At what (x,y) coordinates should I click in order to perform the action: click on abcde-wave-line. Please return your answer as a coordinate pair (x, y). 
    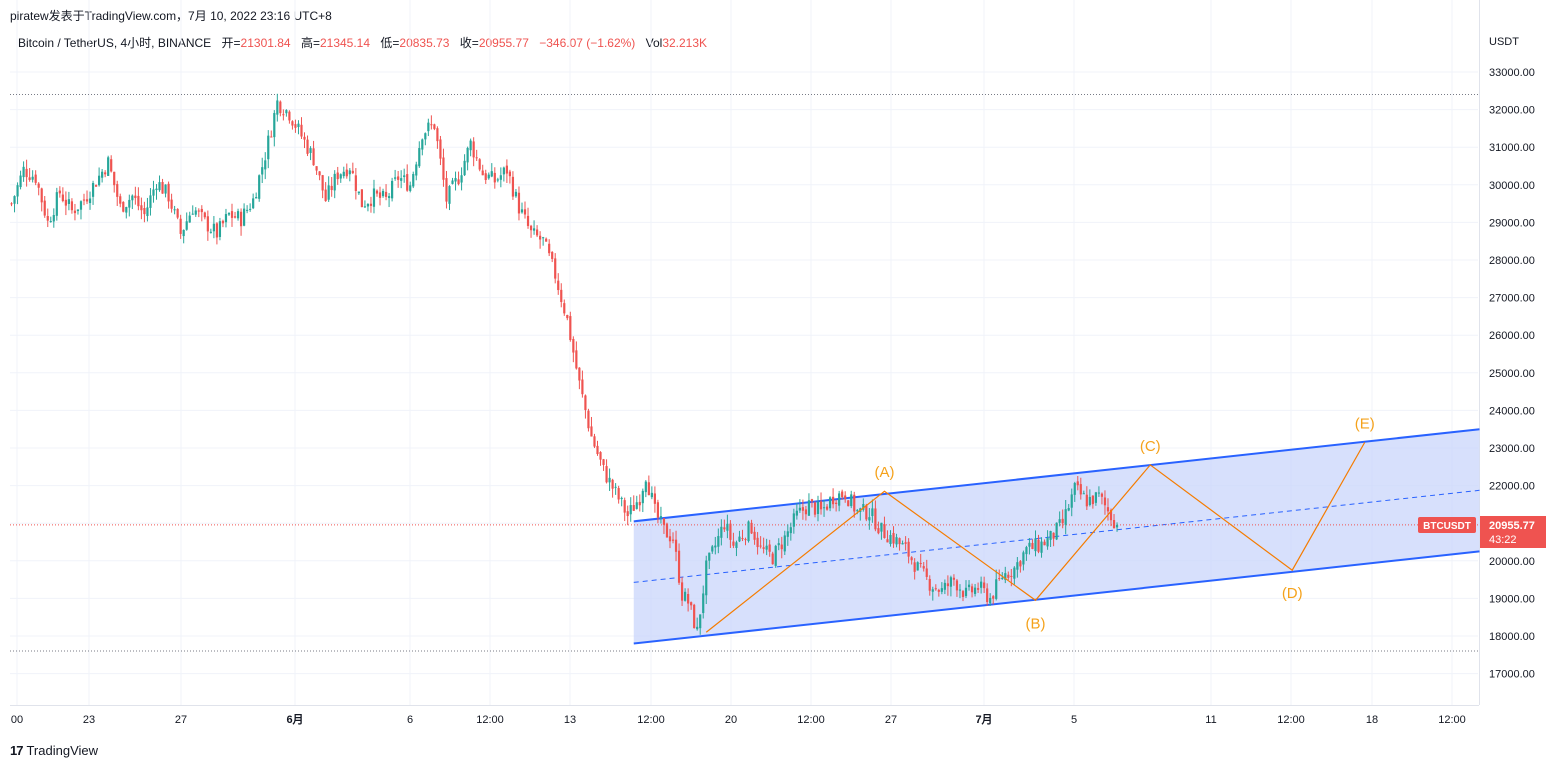
    Looking at the image, I should click on (1035, 537).